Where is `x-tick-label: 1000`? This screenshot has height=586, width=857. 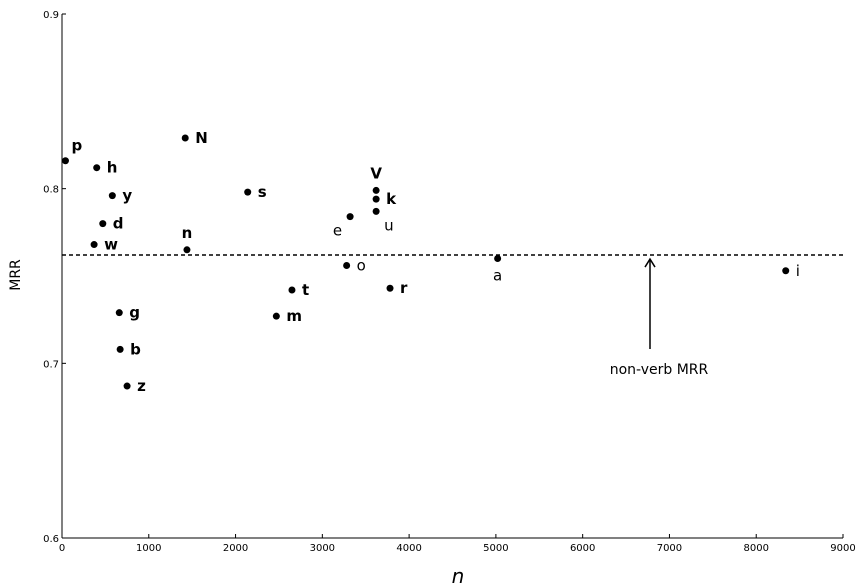
x-tick-label: 1000 is located at coordinates (148, 548).